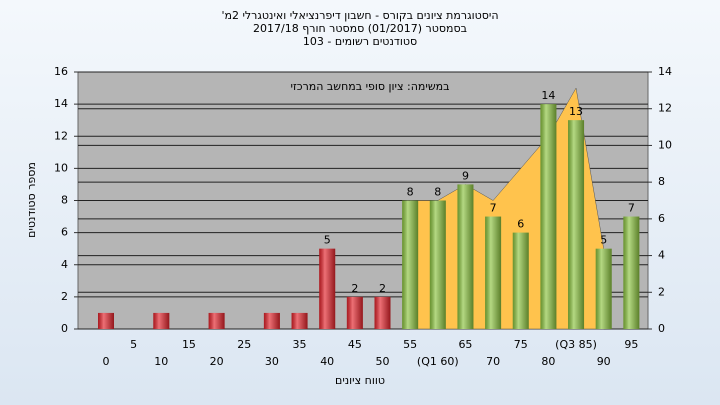  I want to click on y-tick-label: 8, so click(64, 200).